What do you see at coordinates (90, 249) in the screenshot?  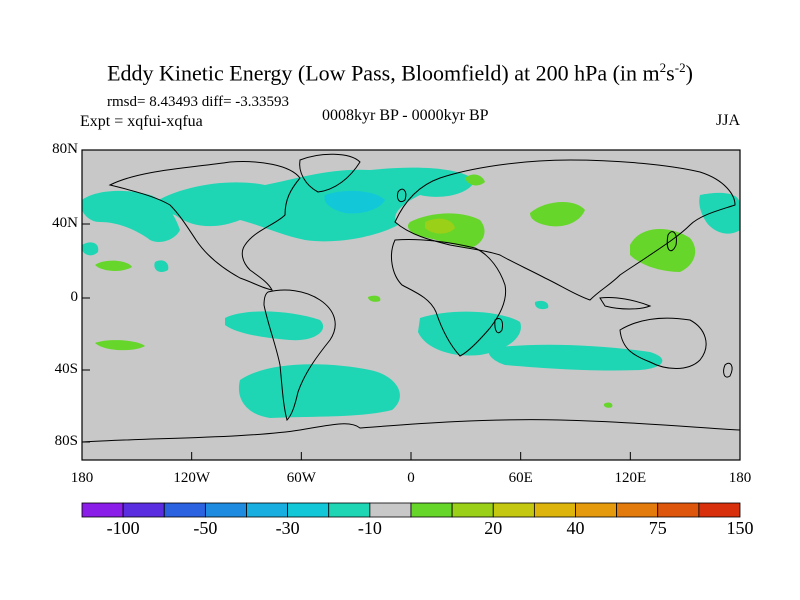 I see `anomaly-region-nh-dateline` at bounding box center [90, 249].